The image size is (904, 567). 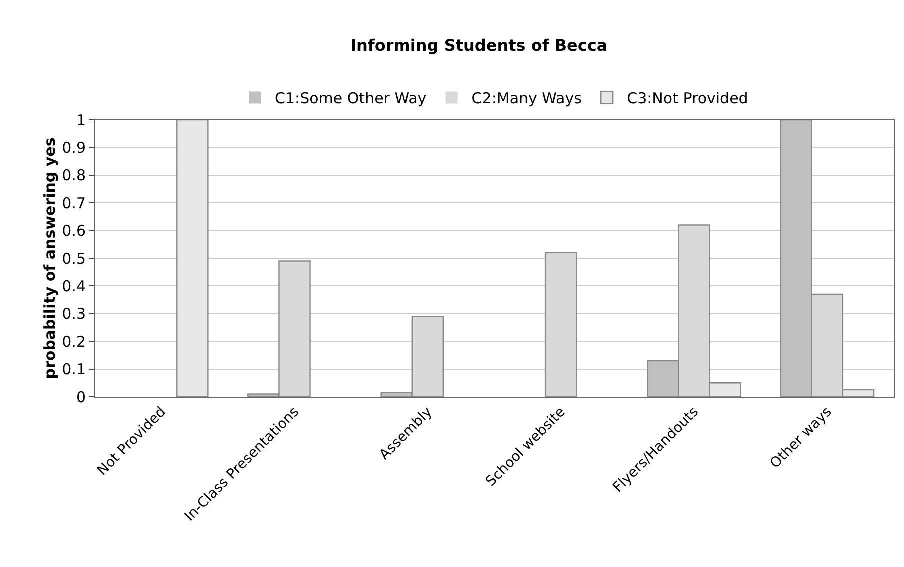 What do you see at coordinates (74, 231) in the screenshot?
I see `y-tick-label: 0.6` at bounding box center [74, 231].